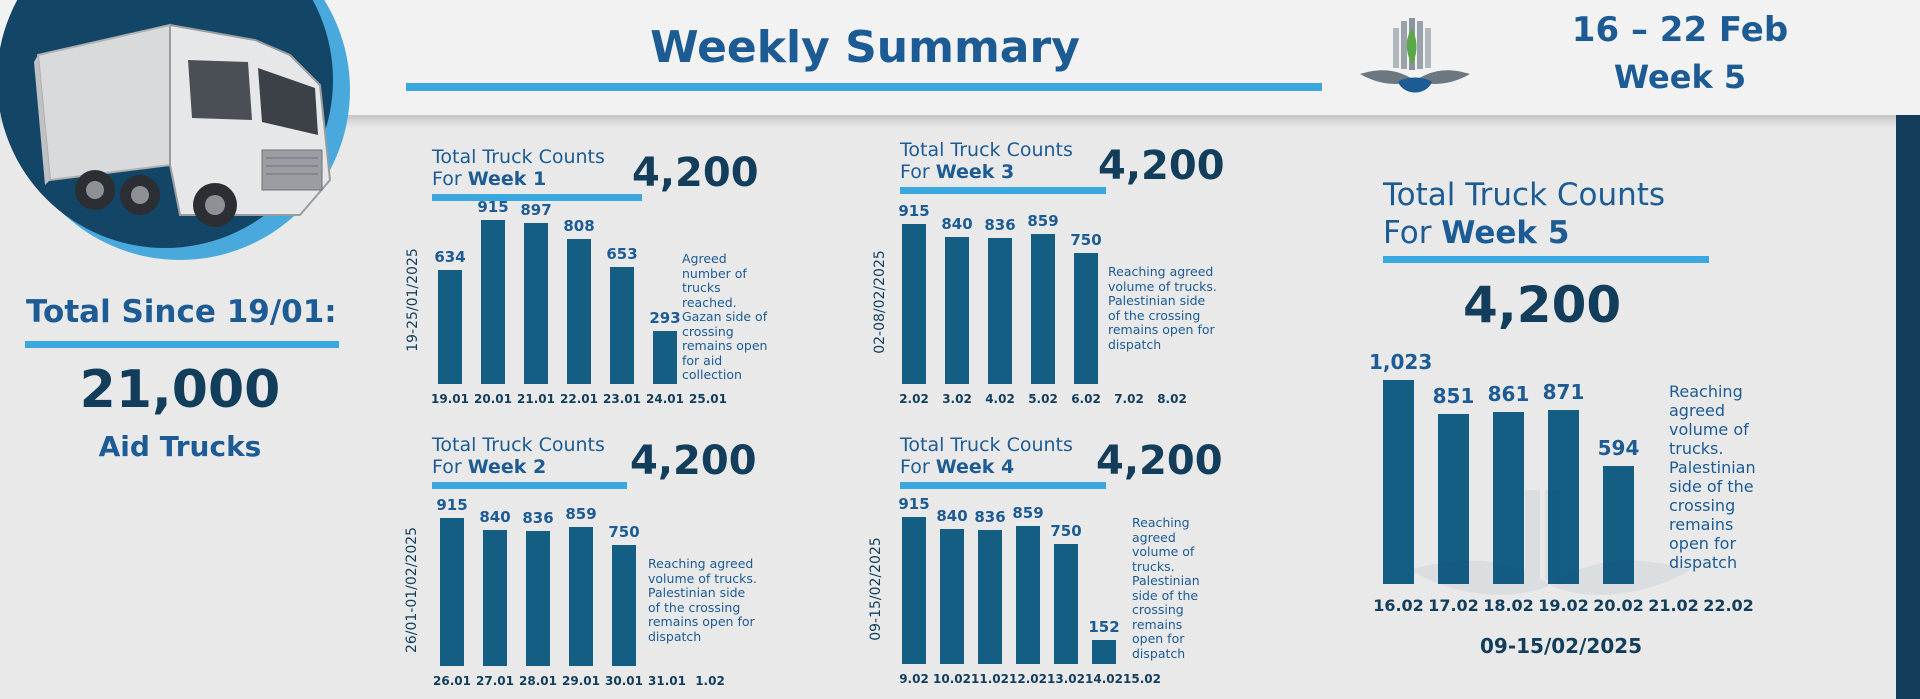  What do you see at coordinates (665, 399) in the screenshot?
I see `x-tick-label: 24.01` at bounding box center [665, 399].